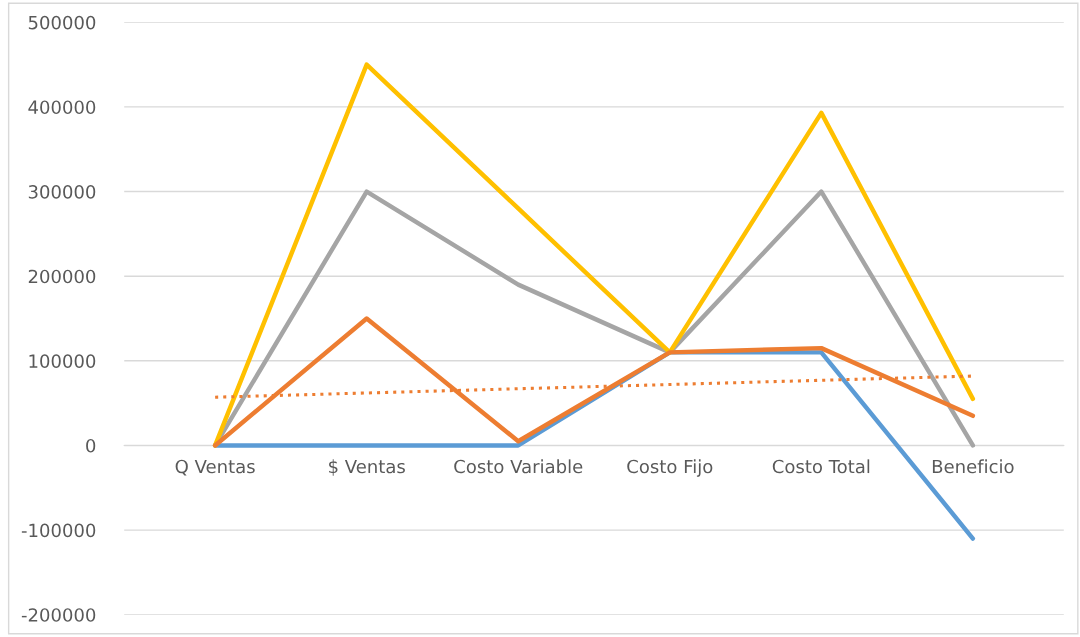 The image size is (1080, 637). I want to click on y-tick-label: 500000, so click(62, 22).